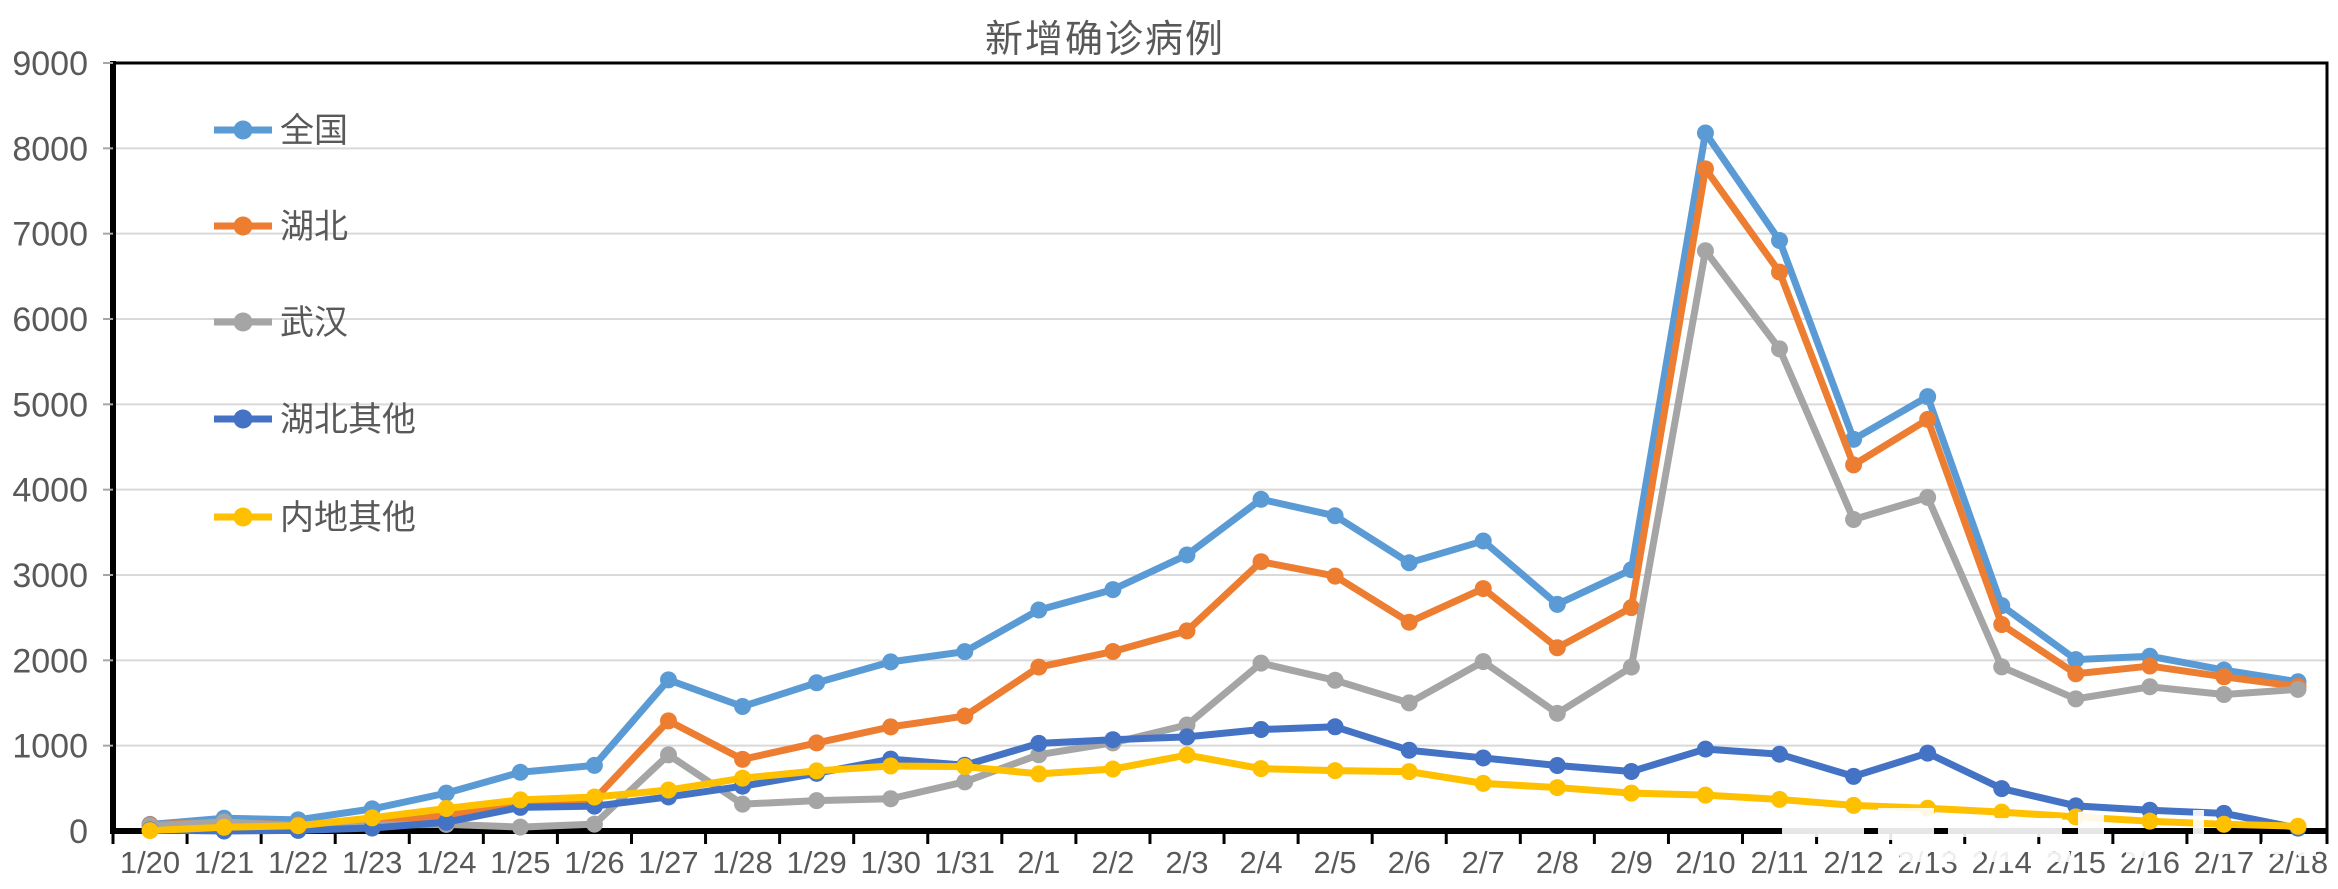 The image size is (2338, 889). What do you see at coordinates (50, 576) in the screenshot?
I see `y-axis-tick-label: 3000` at bounding box center [50, 576].